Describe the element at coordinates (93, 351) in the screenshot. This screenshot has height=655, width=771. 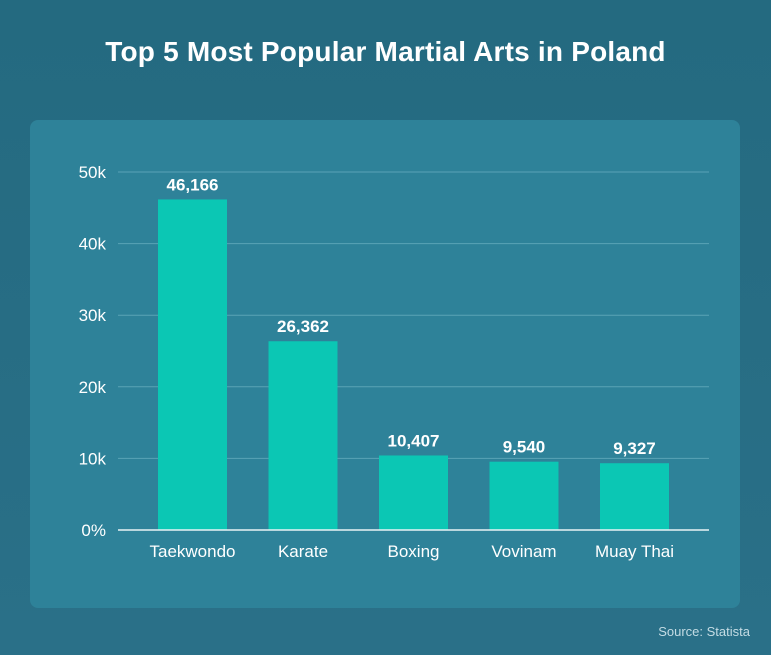
I see `y-axis-ticks: 0% 10k 20k 30k 40k 50k` at that location.